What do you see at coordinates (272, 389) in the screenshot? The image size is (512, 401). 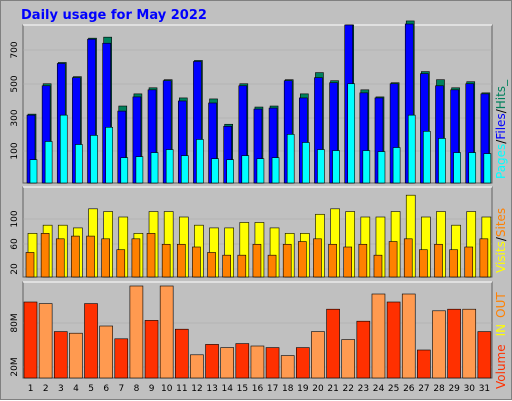 I see `x-tick-label: 17` at bounding box center [272, 389].